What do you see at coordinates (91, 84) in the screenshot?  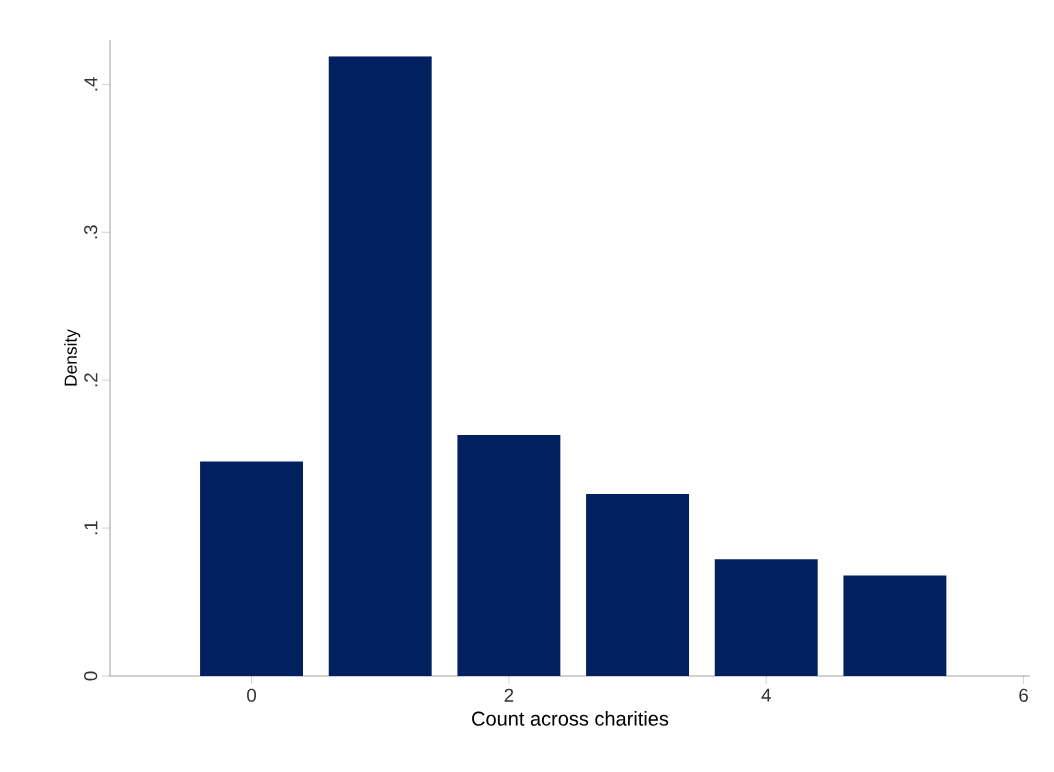 I see `y-tick-label: .4` at bounding box center [91, 84].